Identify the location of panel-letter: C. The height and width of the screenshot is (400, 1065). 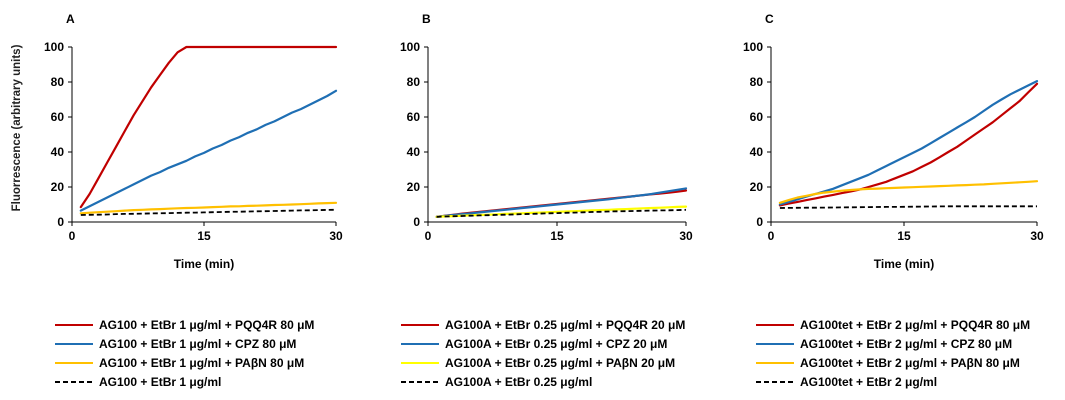
(769, 19).